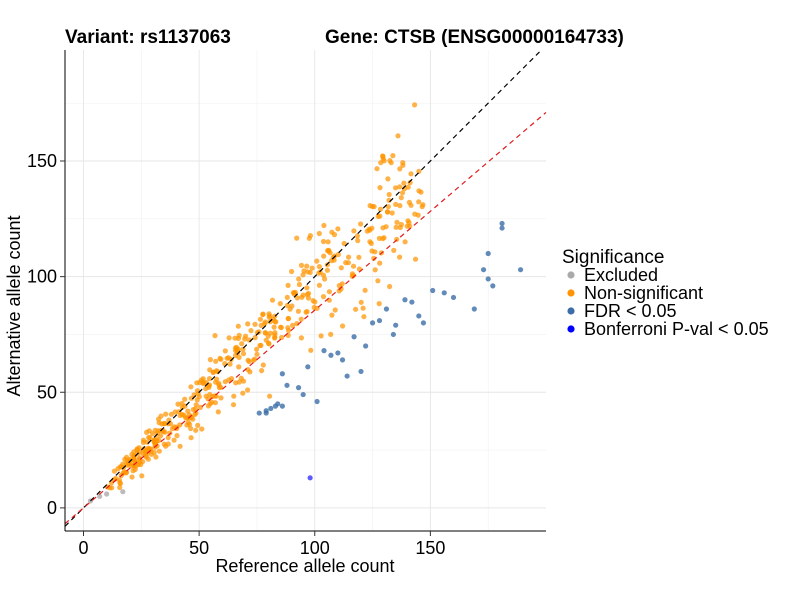  Describe the element at coordinates (52, 508) in the screenshot. I see `y-tick-label: 0` at that location.